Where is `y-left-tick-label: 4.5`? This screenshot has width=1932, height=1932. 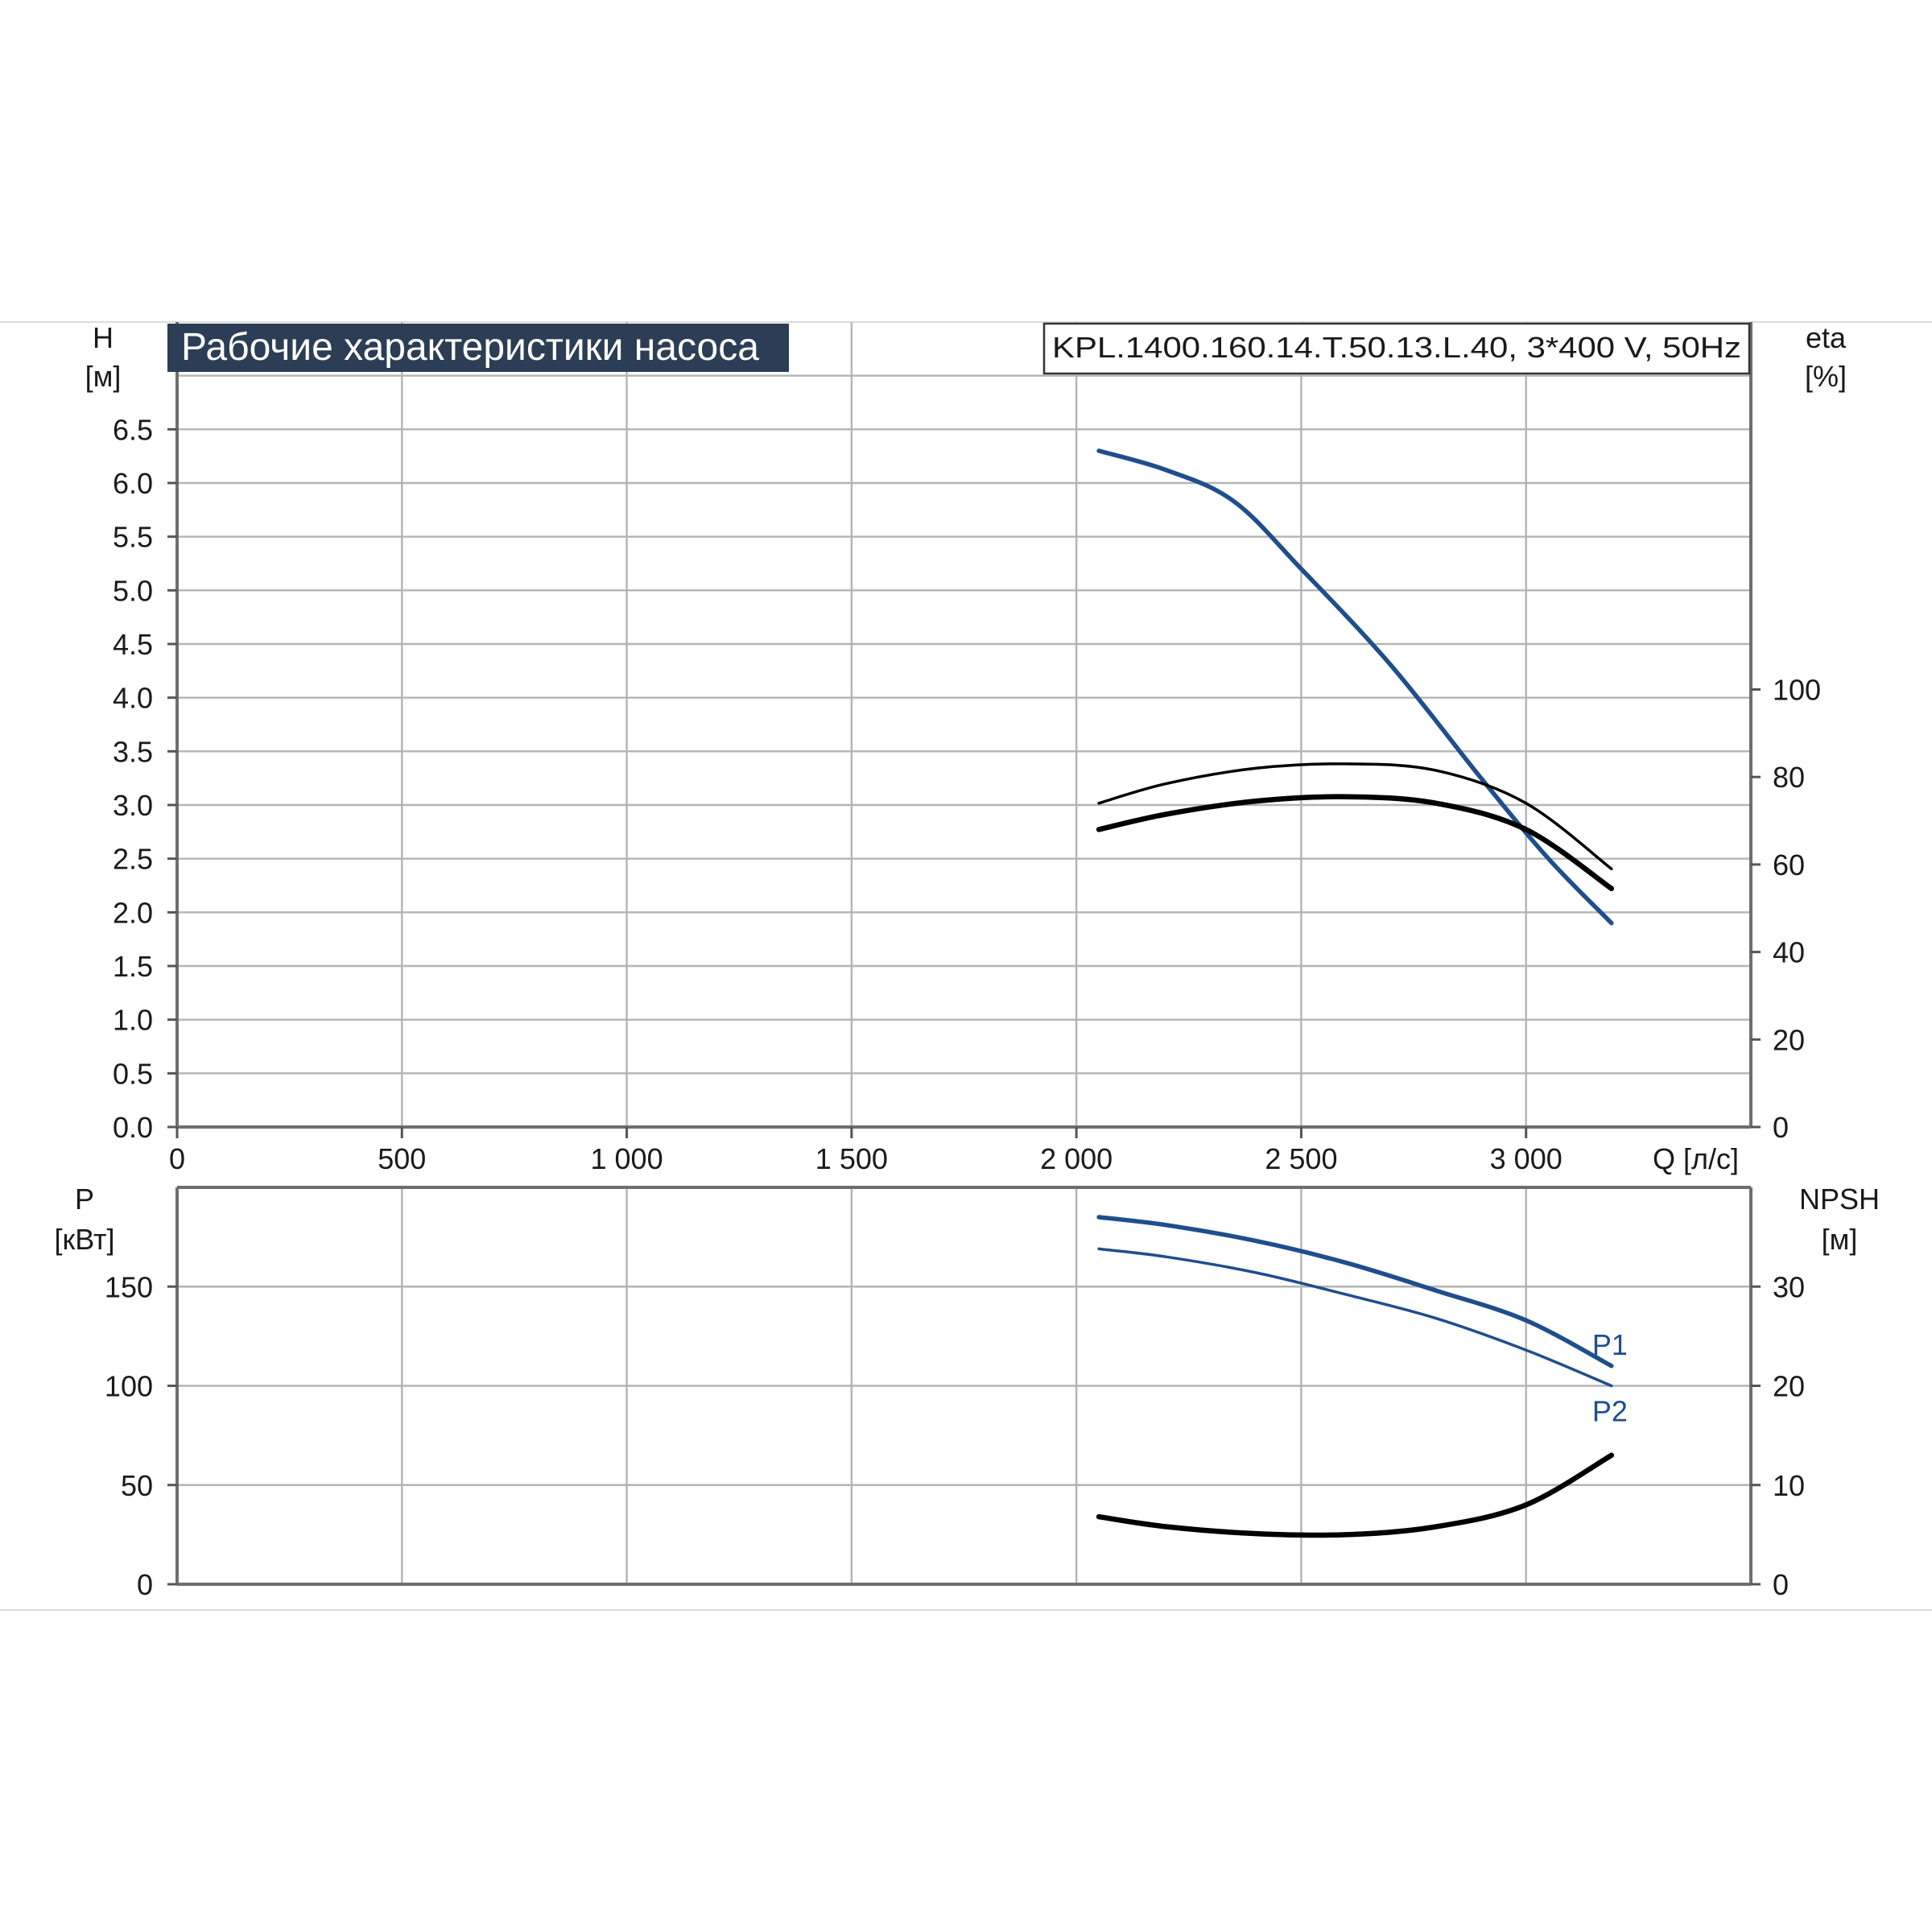
y-left-tick-label: 4.5 is located at coordinates (133, 644).